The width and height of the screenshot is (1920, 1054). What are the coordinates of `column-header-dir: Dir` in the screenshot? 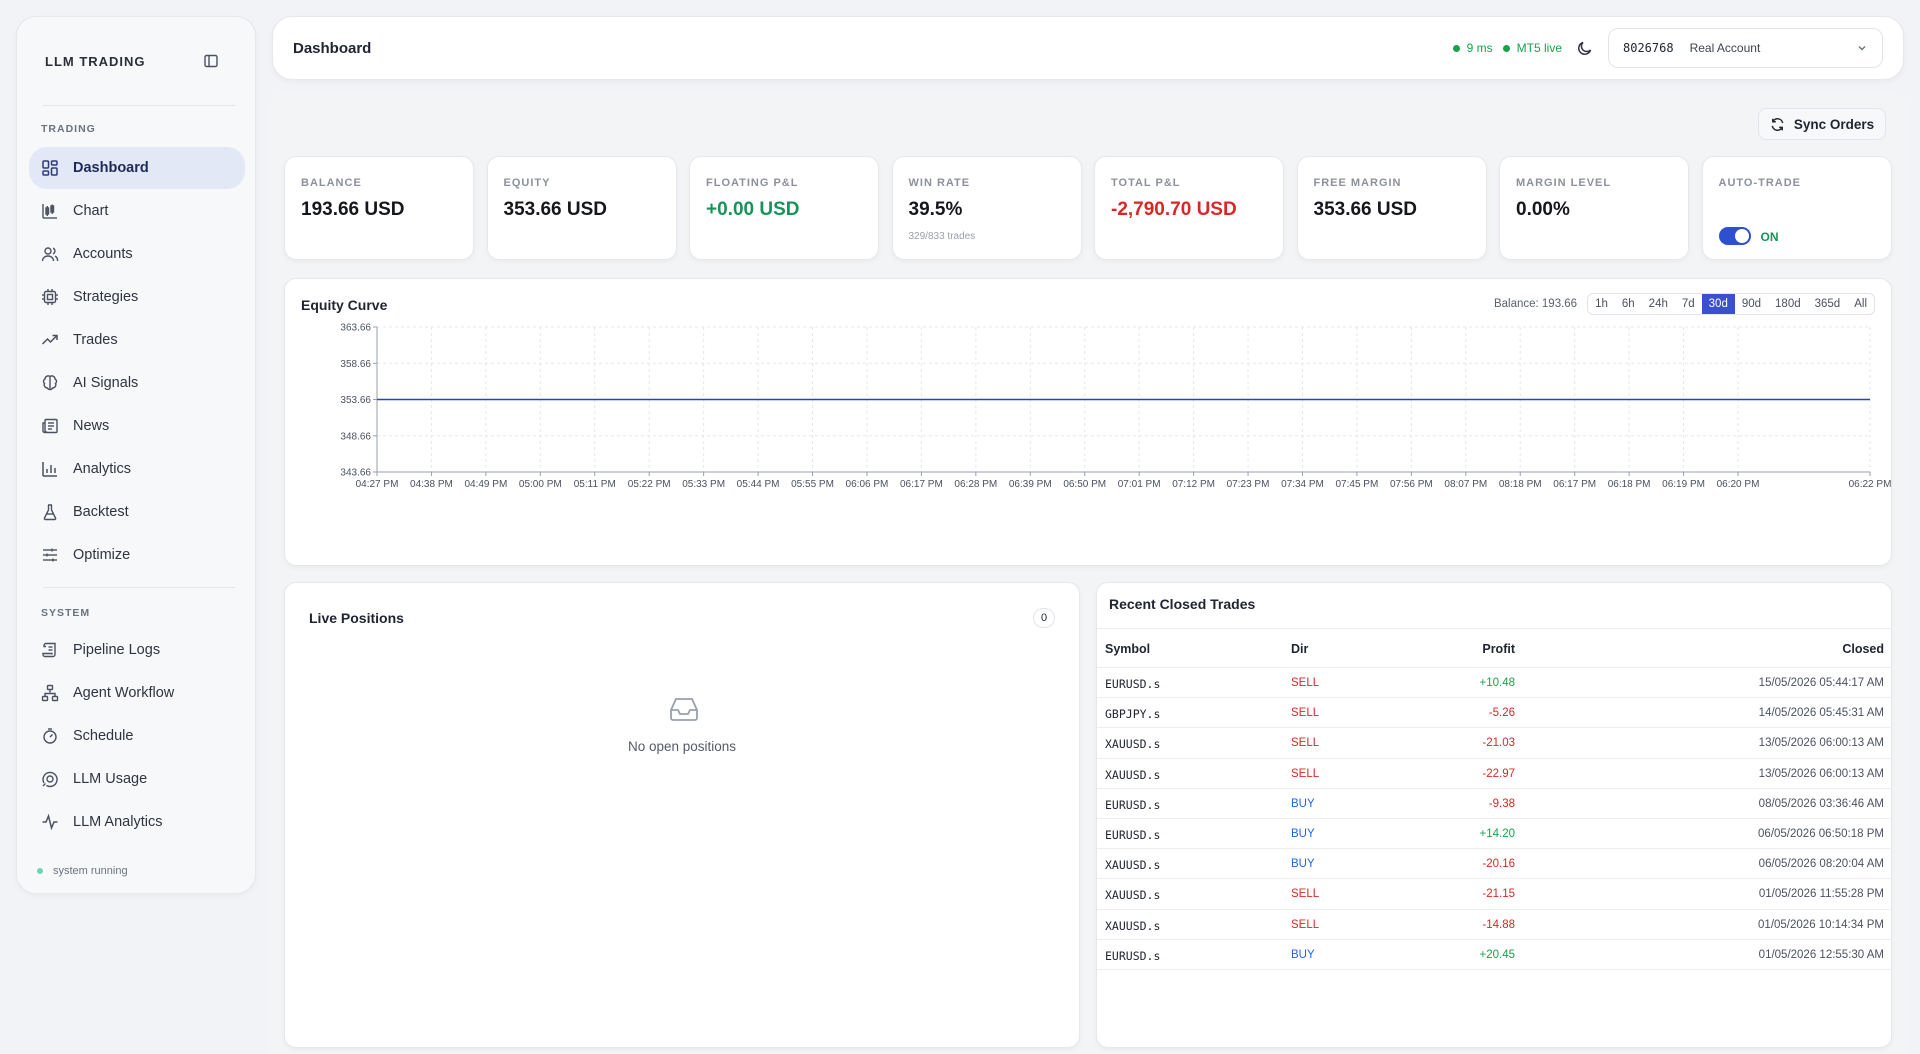 It's located at (1300, 649).